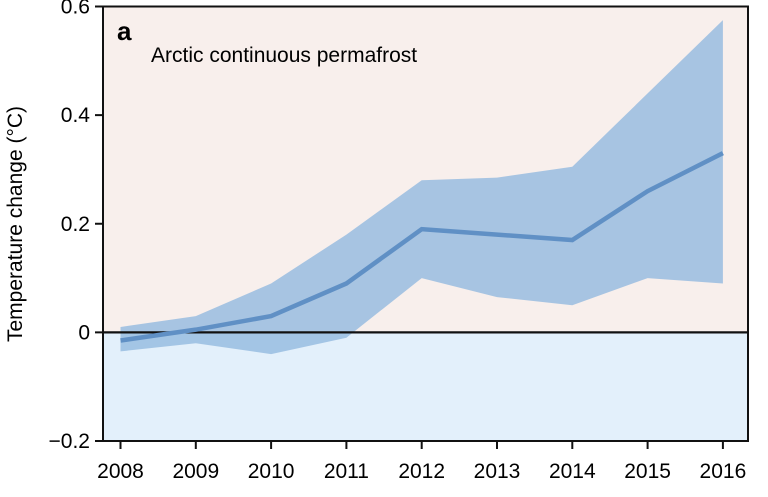 The width and height of the screenshot is (768, 497). I want to click on y-tick-label: 0, so click(84, 332).